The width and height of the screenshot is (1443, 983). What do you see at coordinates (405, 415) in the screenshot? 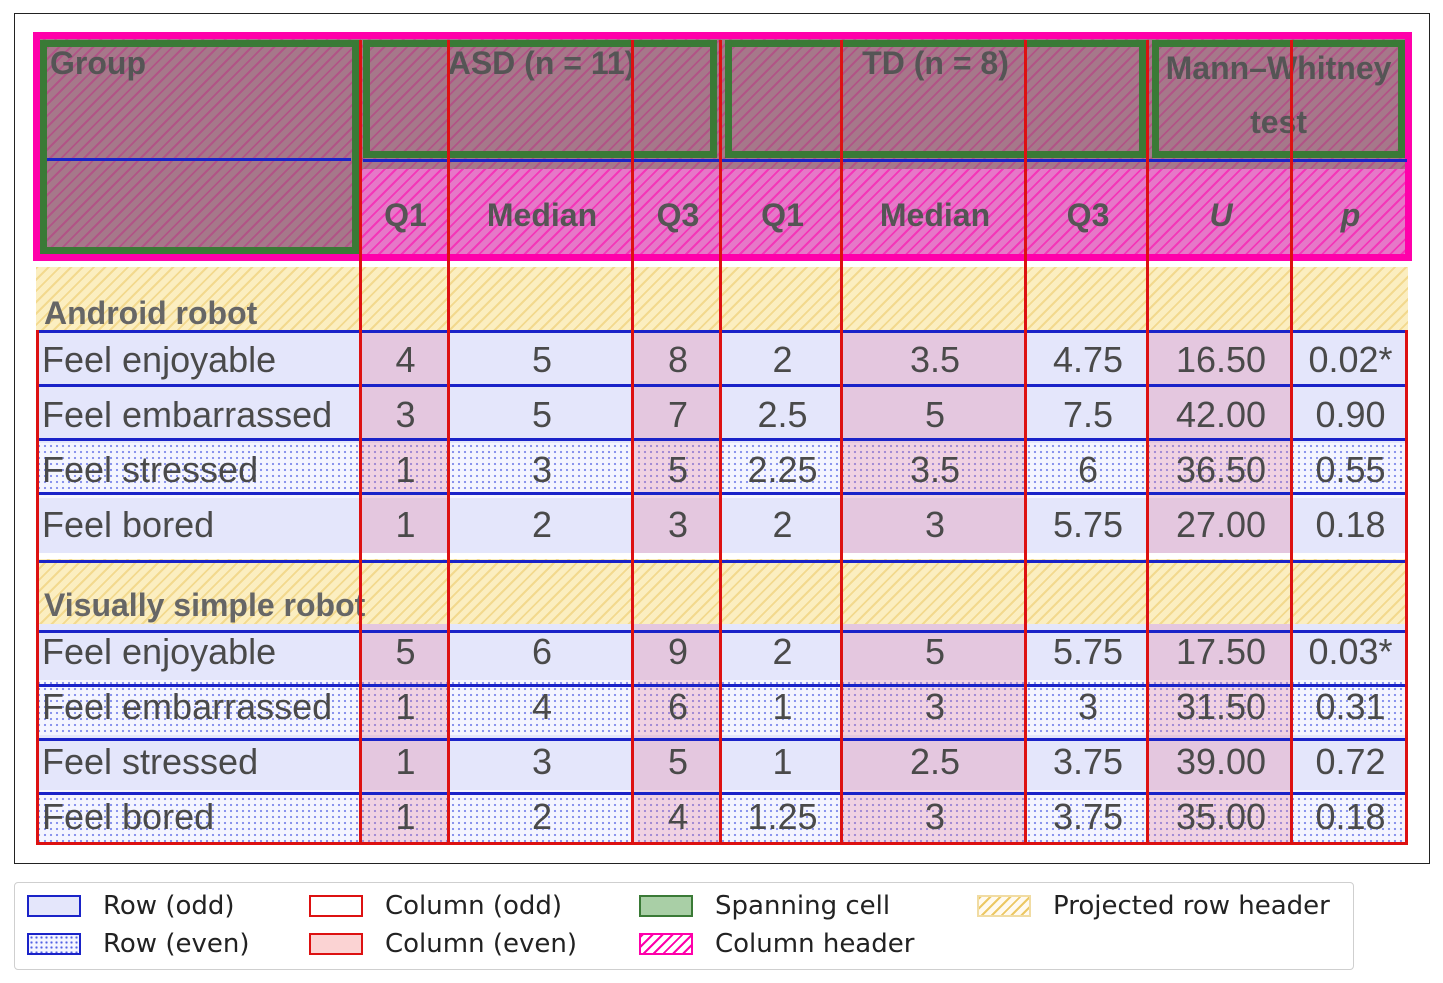
I see `cell-asd-q1: 3` at bounding box center [405, 415].